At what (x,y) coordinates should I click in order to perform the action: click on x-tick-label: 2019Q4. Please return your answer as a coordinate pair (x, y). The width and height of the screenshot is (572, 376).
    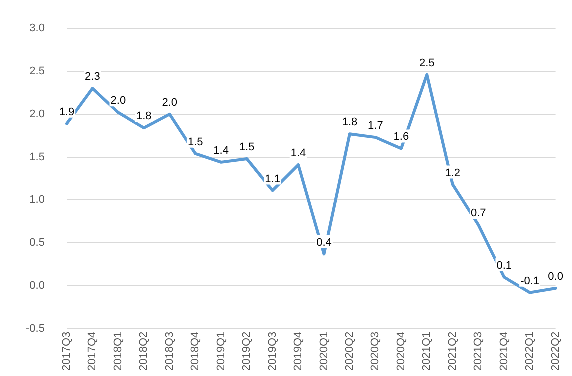
    Looking at the image, I should click on (298, 352).